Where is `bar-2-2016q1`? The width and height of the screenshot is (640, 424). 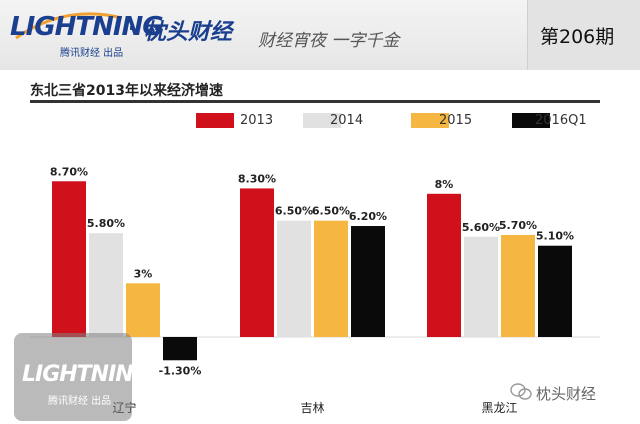
bar-2-2016q1 is located at coordinates (368, 281).